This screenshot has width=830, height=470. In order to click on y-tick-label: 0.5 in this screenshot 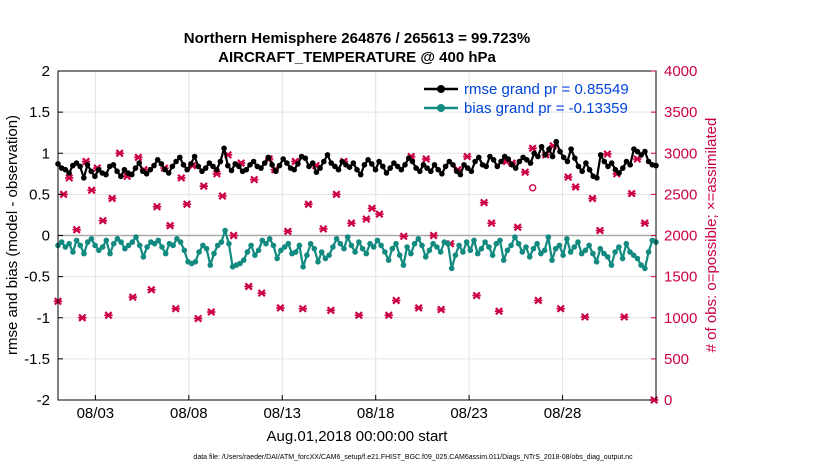, I will do `click(39, 194)`.